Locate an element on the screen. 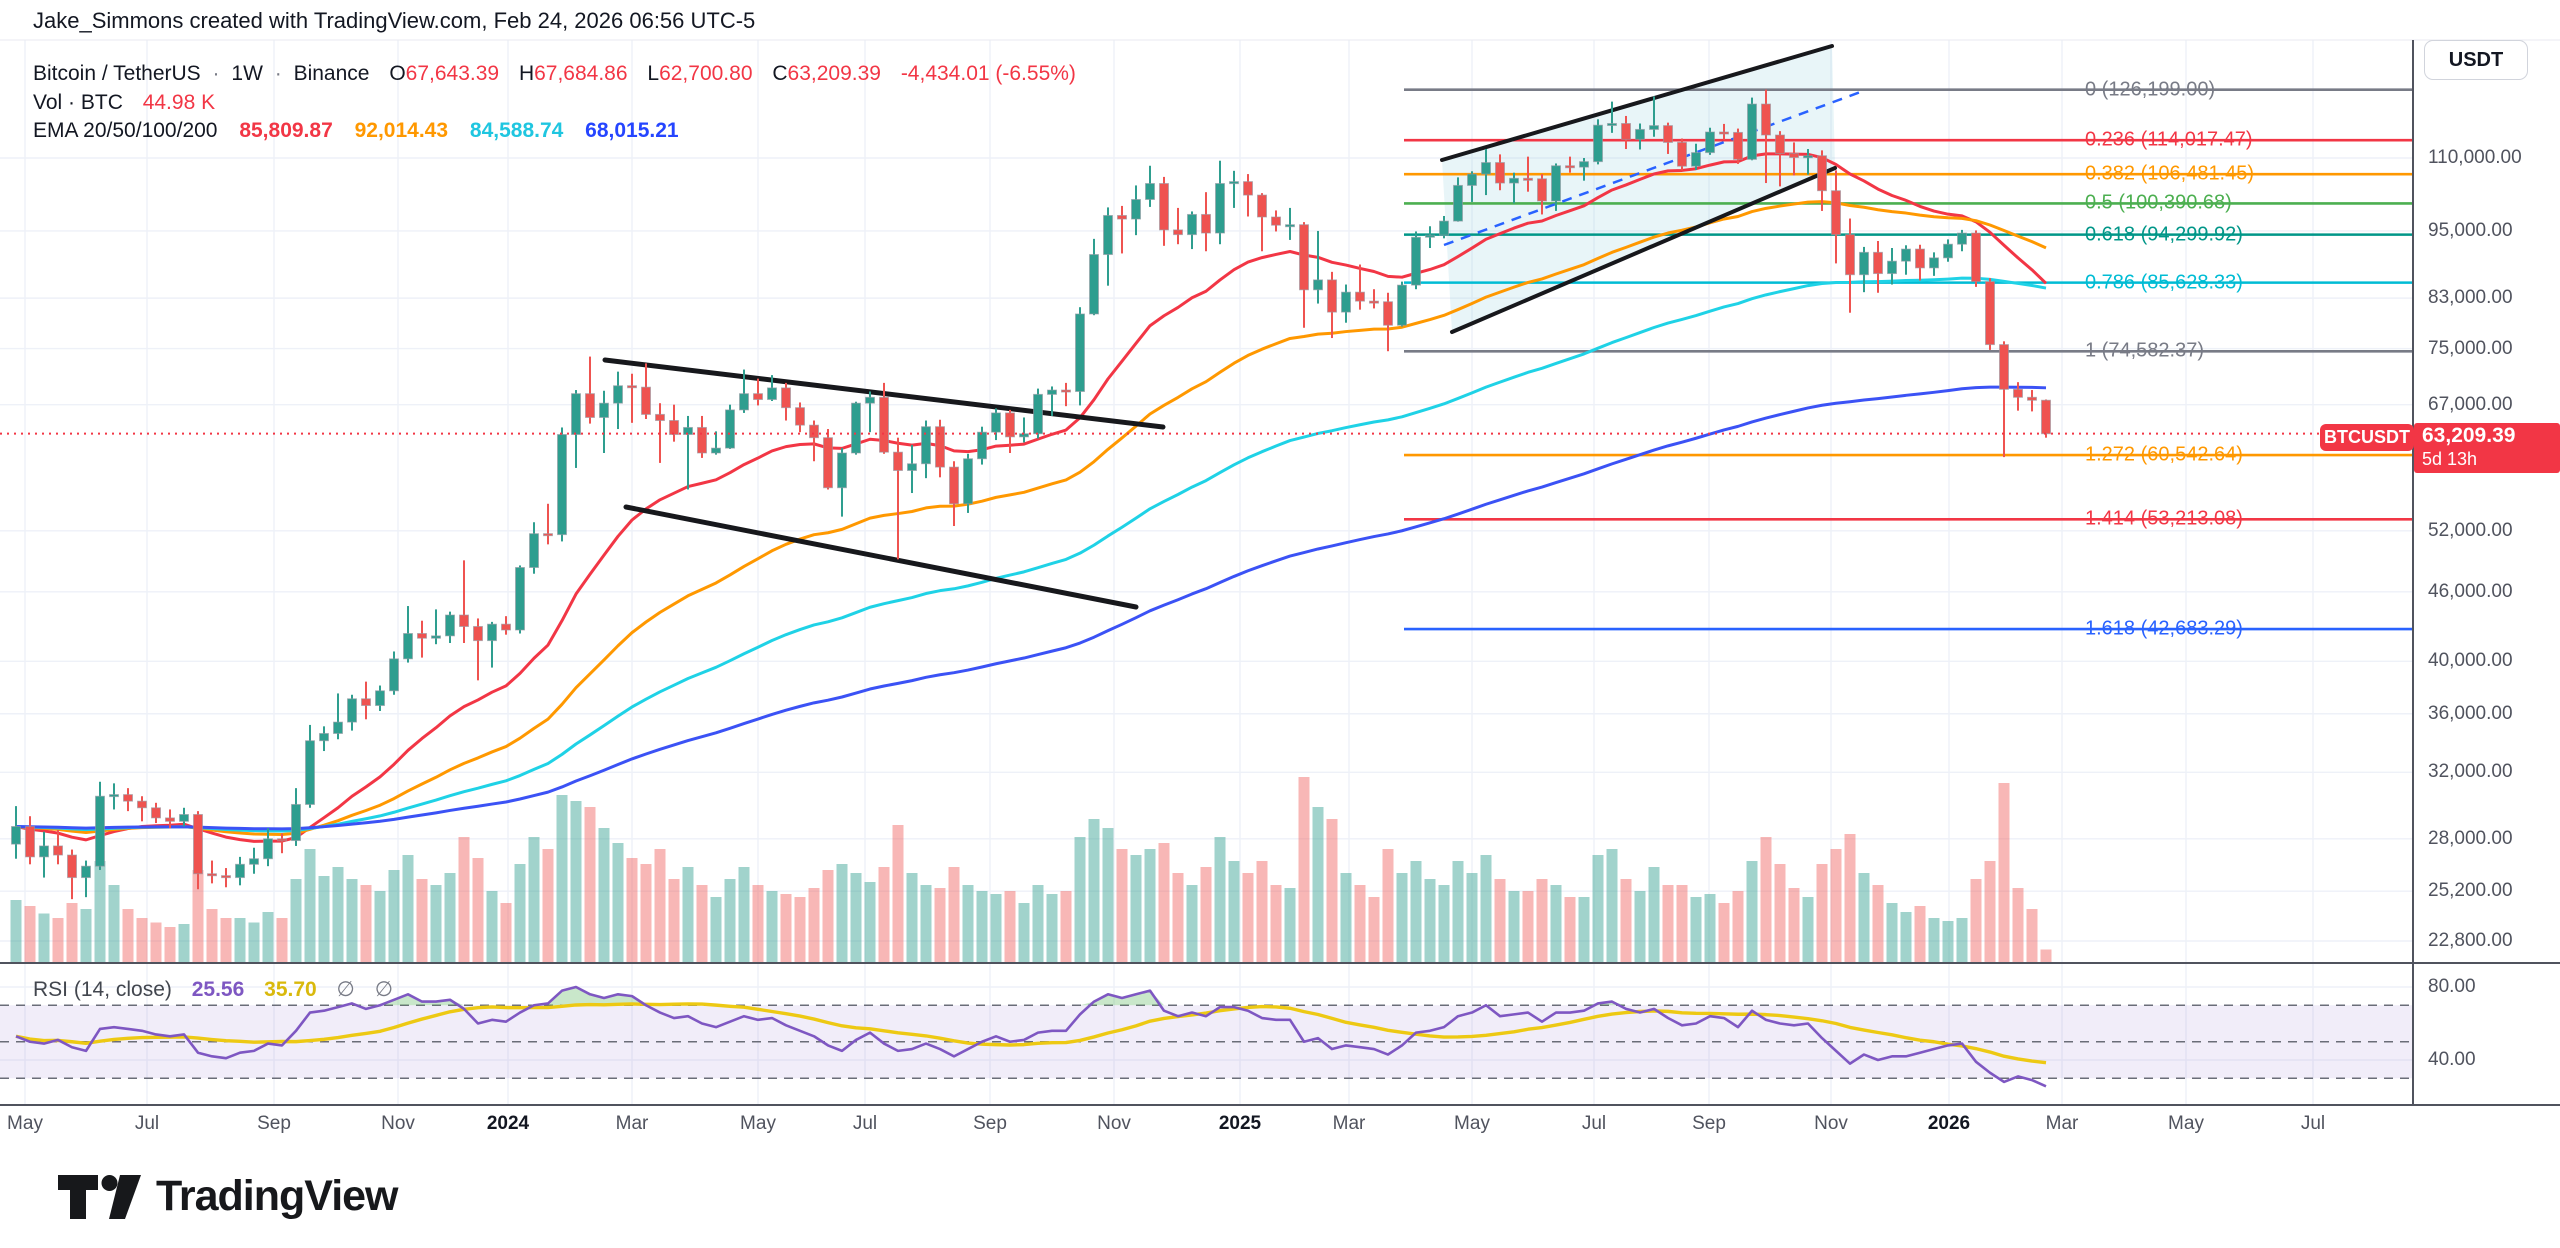 This screenshot has height=1248, width=2560. channel-median-line is located at coordinates (1655, 167).